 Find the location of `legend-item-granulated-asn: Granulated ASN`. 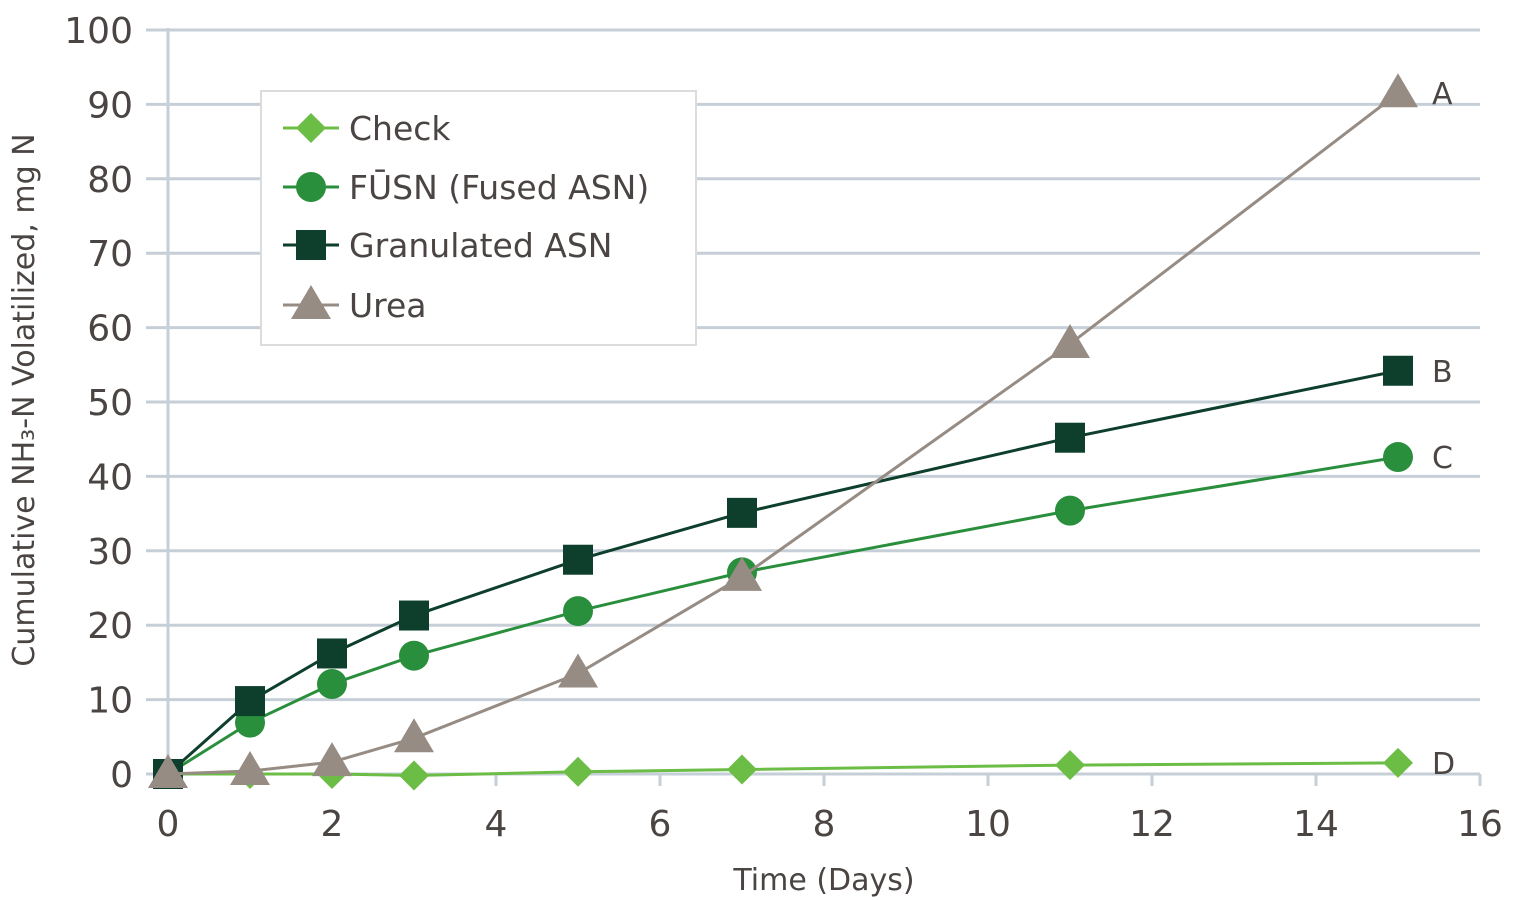

legend-item-granulated-asn: Granulated ASN is located at coordinates (447, 245).